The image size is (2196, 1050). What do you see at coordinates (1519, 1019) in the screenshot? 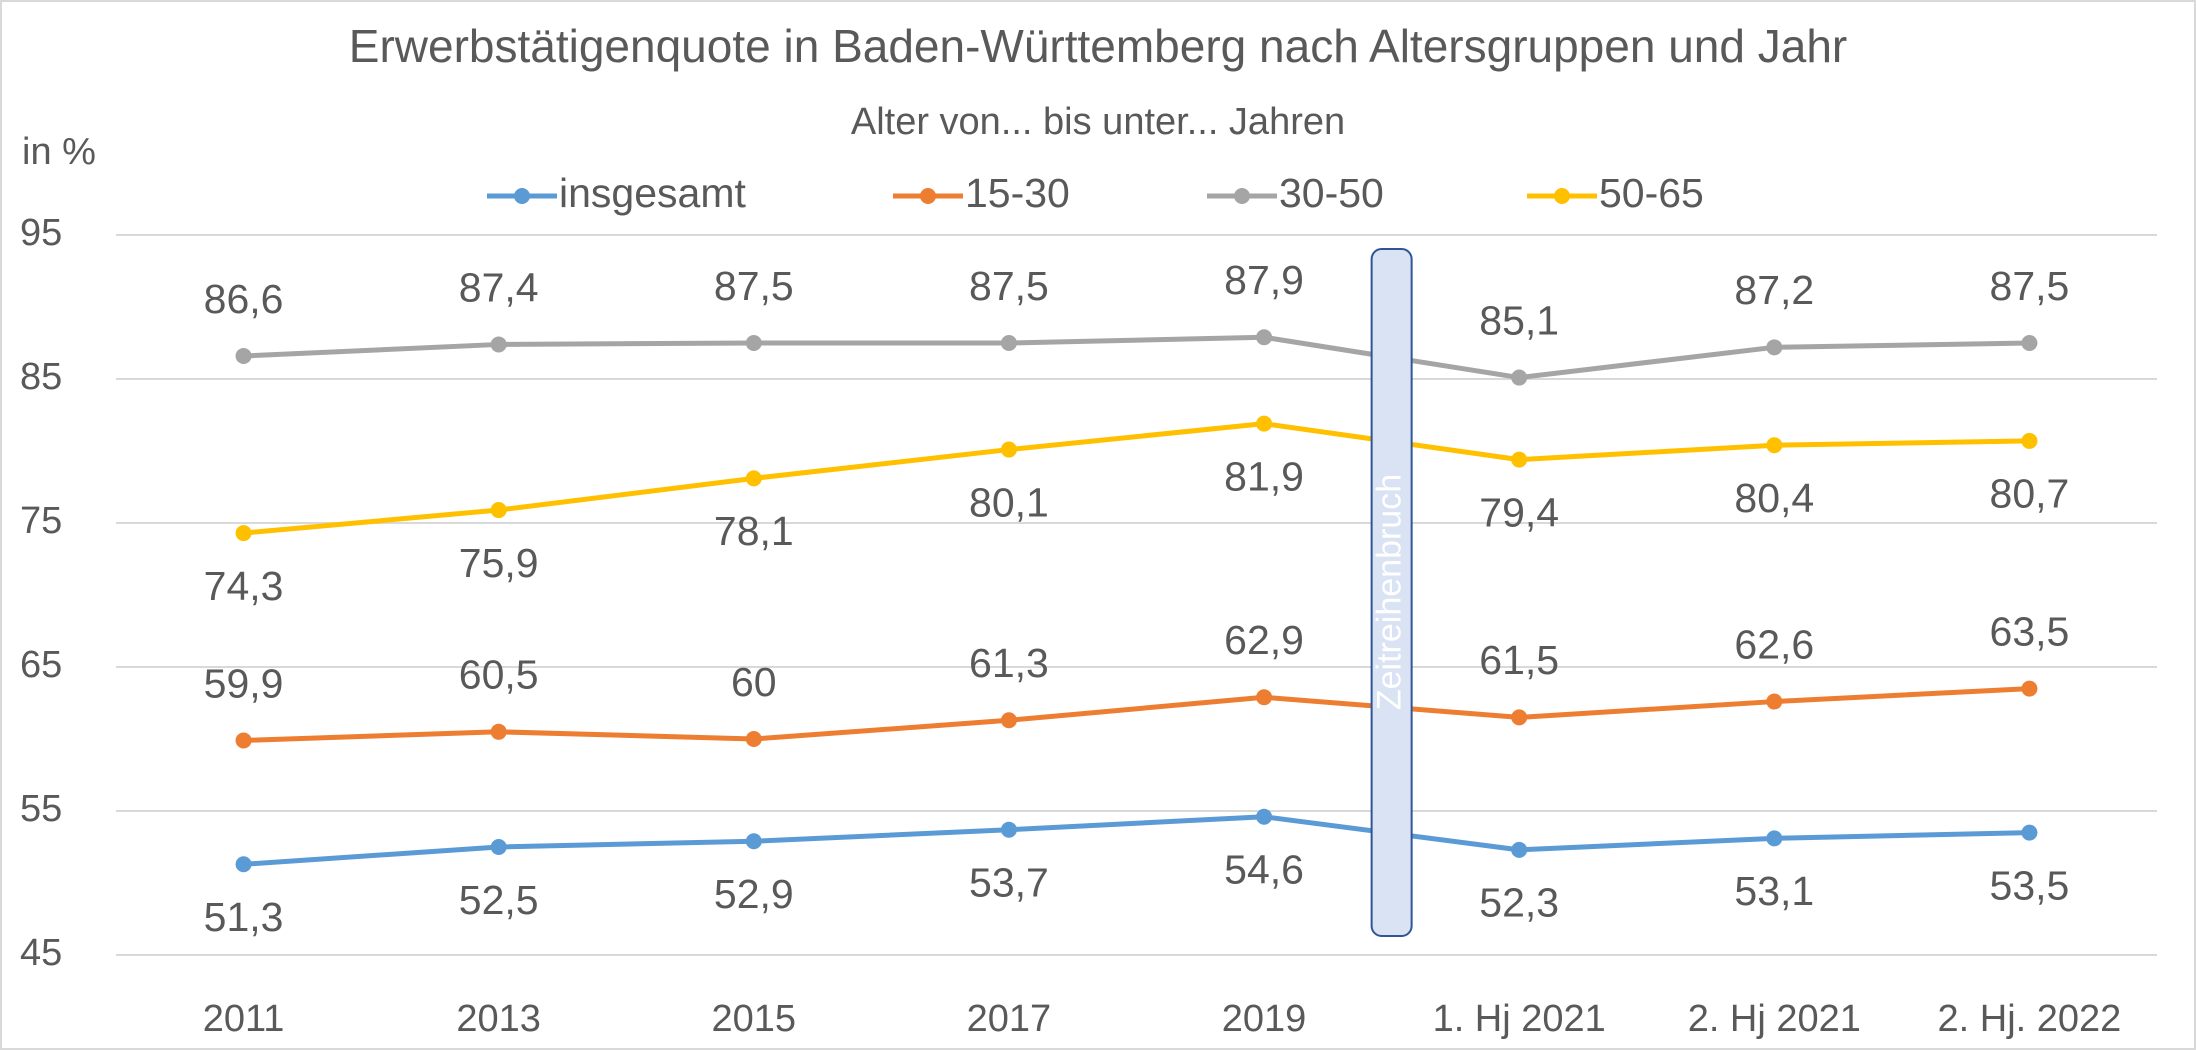
I see `x-tick-label: 1. Hj 2021` at bounding box center [1519, 1019].